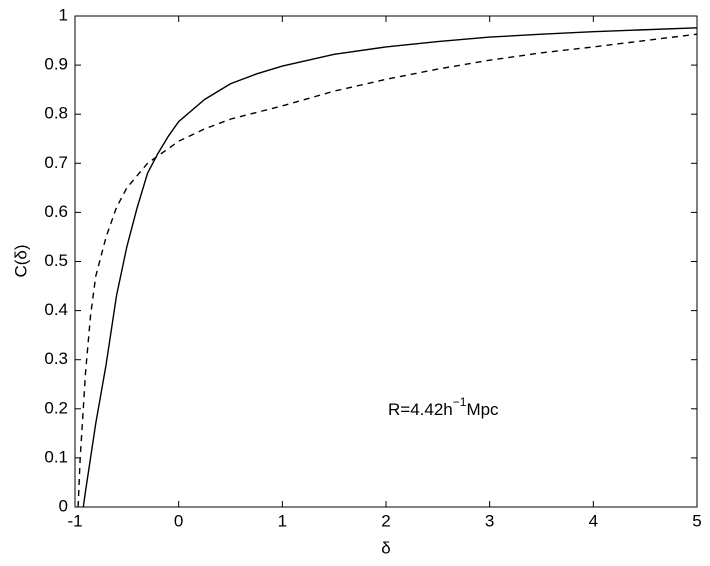 This screenshot has width=710, height=566. I want to click on y-tick-label: 0.2, so click(56, 407).